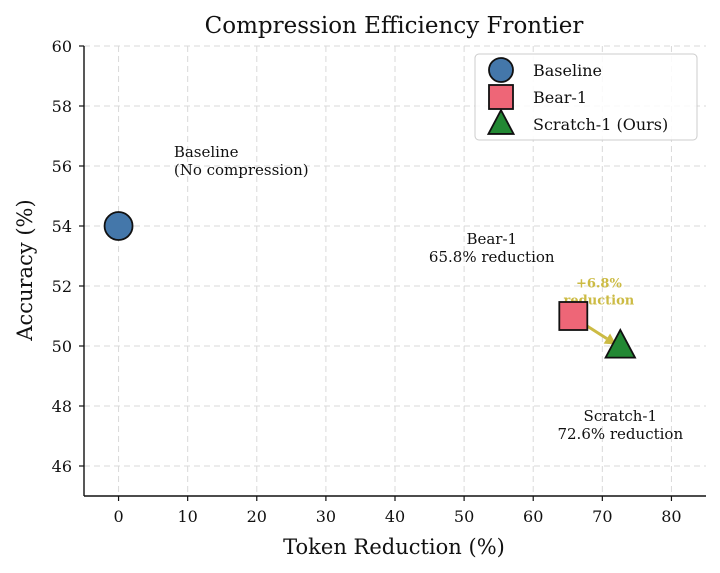 Image resolution: width=720 pixels, height=573 pixels. What do you see at coordinates (25, 270) in the screenshot?
I see `y-axis-label: Accuracy (%)` at bounding box center [25, 270].